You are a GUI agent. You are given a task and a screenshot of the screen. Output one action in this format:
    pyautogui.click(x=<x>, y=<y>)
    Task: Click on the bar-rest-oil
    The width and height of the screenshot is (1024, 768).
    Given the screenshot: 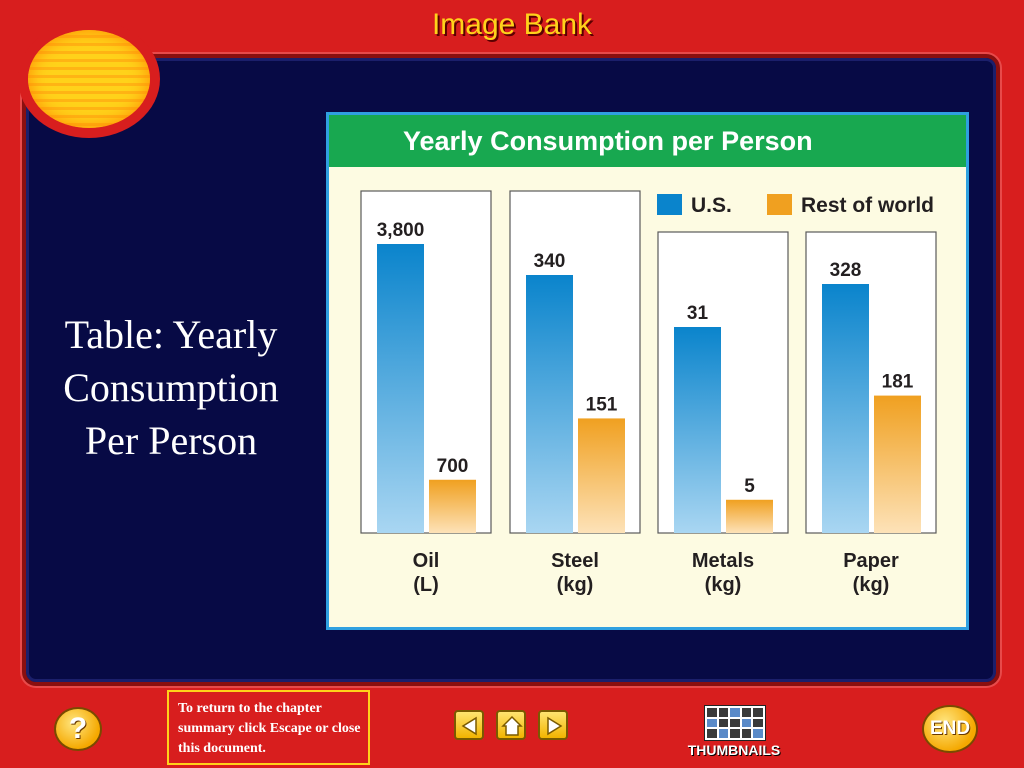 What is the action you would take?
    pyautogui.click(x=452, y=506)
    